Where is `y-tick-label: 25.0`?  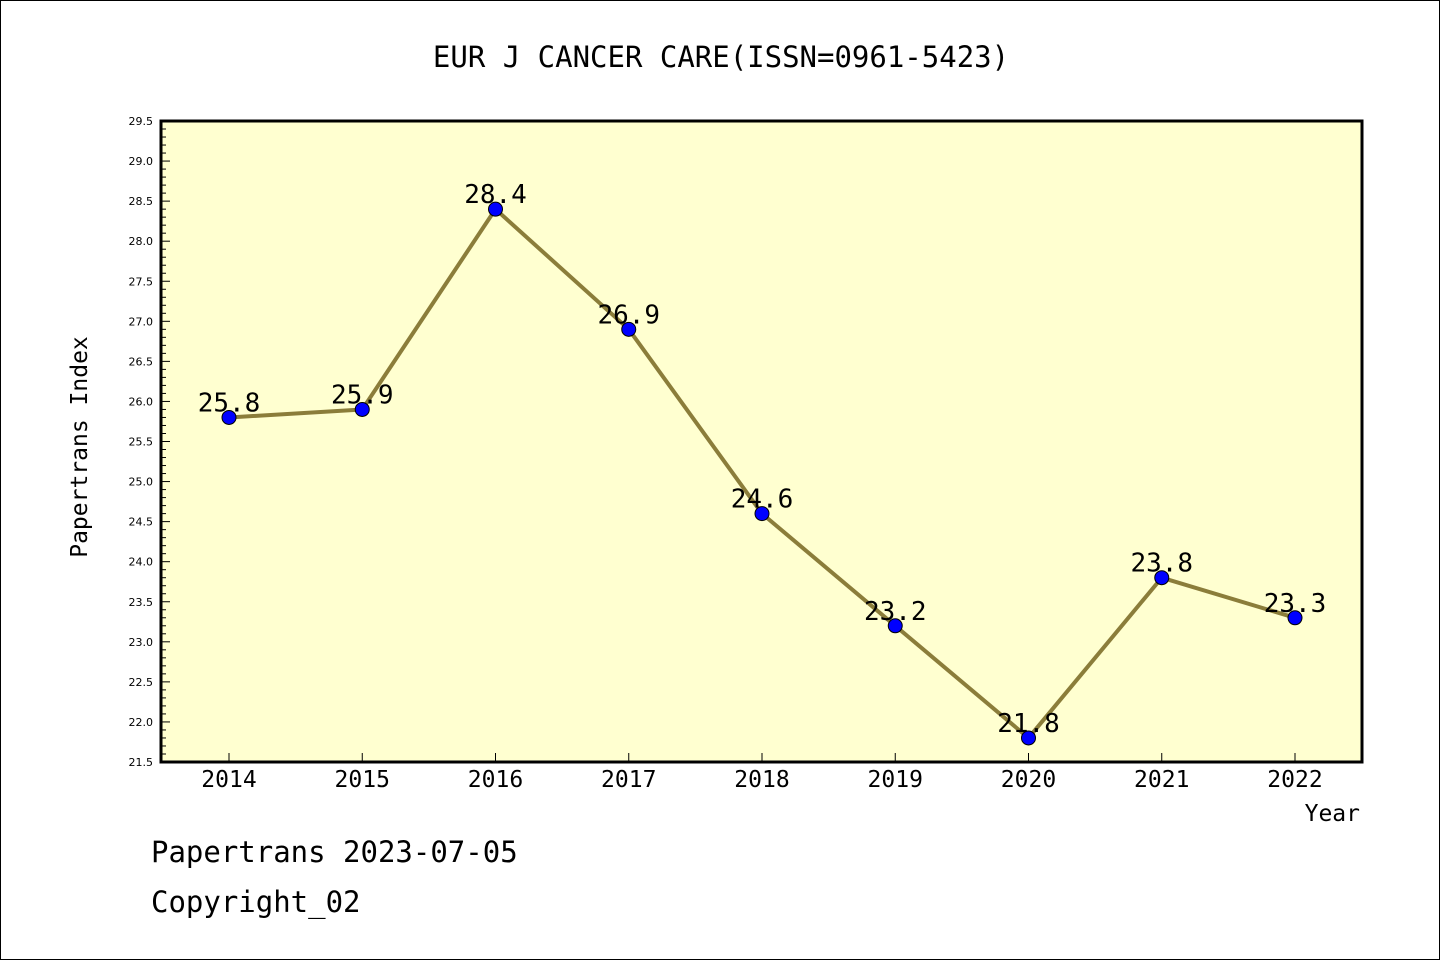
y-tick-label: 25.0 is located at coordinates (141, 482).